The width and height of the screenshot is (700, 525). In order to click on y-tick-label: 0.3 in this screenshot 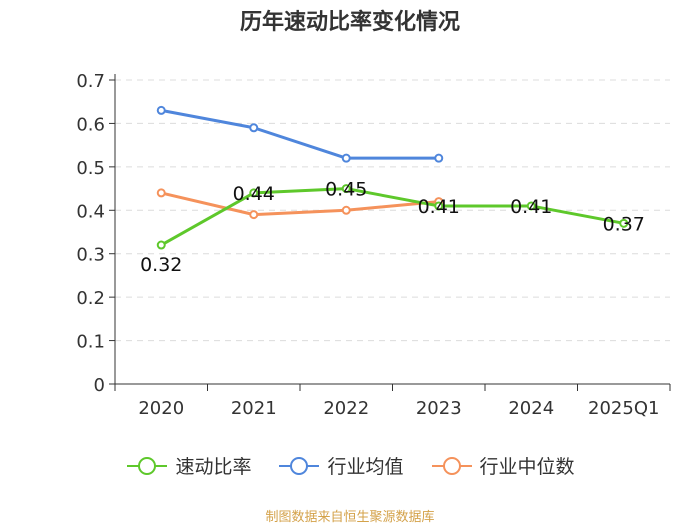, I will do `click(90, 255)`.